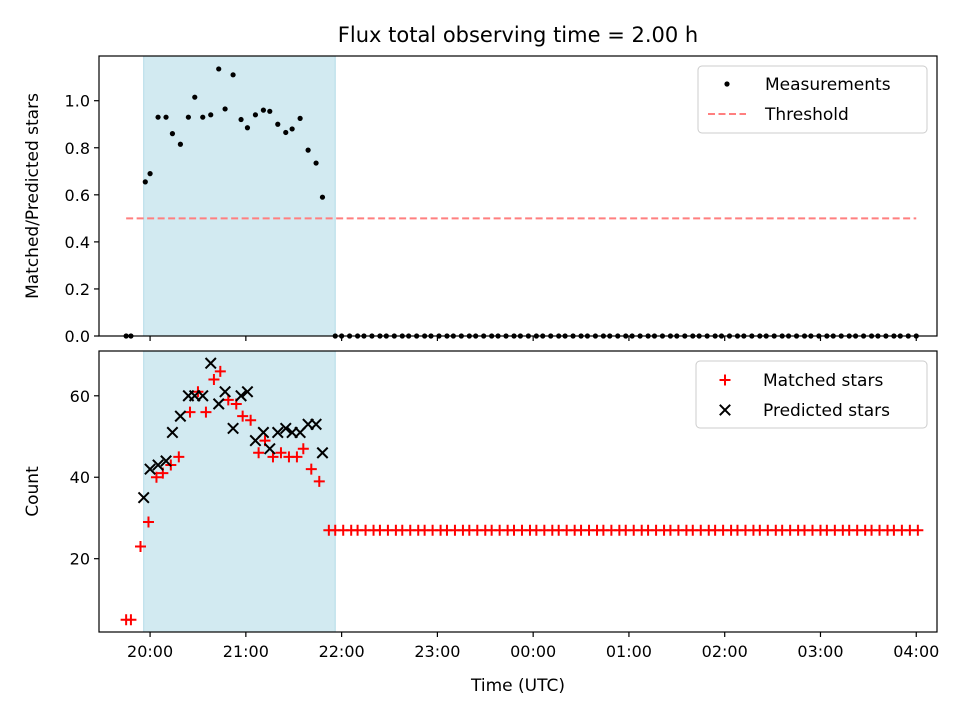 The image size is (960, 720). What do you see at coordinates (820, 651) in the screenshot?
I see `x-tick-label: 03:00` at bounding box center [820, 651].